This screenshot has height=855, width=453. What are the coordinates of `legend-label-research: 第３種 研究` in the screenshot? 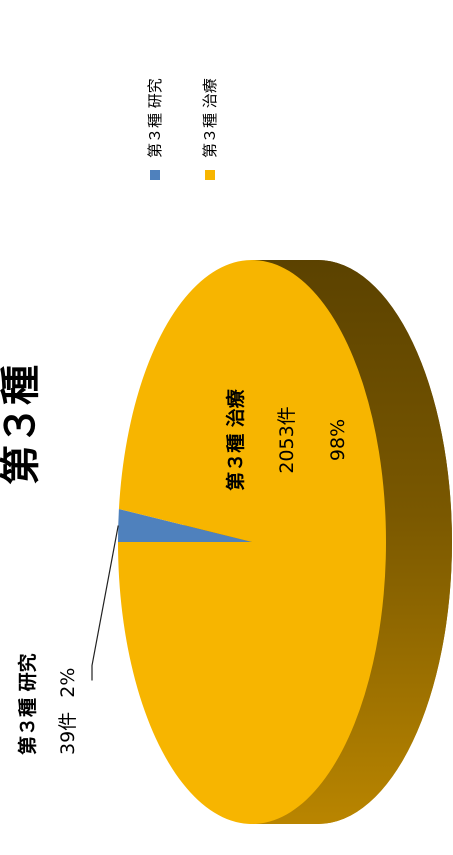 It's located at (155, 118).